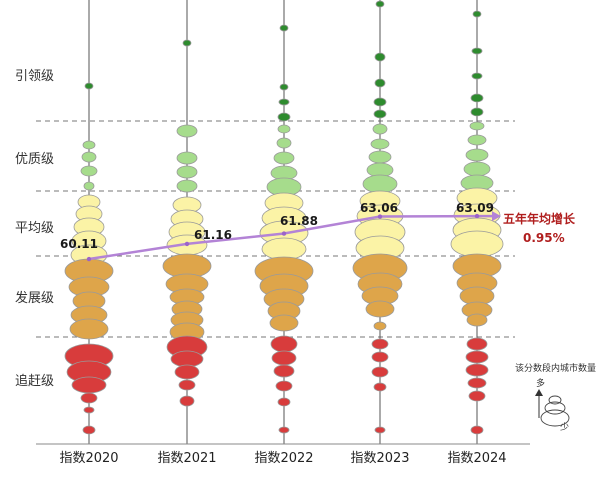 This screenshot has width=600, height=478. What do you see at coordinates (34, 228) in the screenshot?
I see `tier-label-average: 平均级` at bounding box center [34, 228].